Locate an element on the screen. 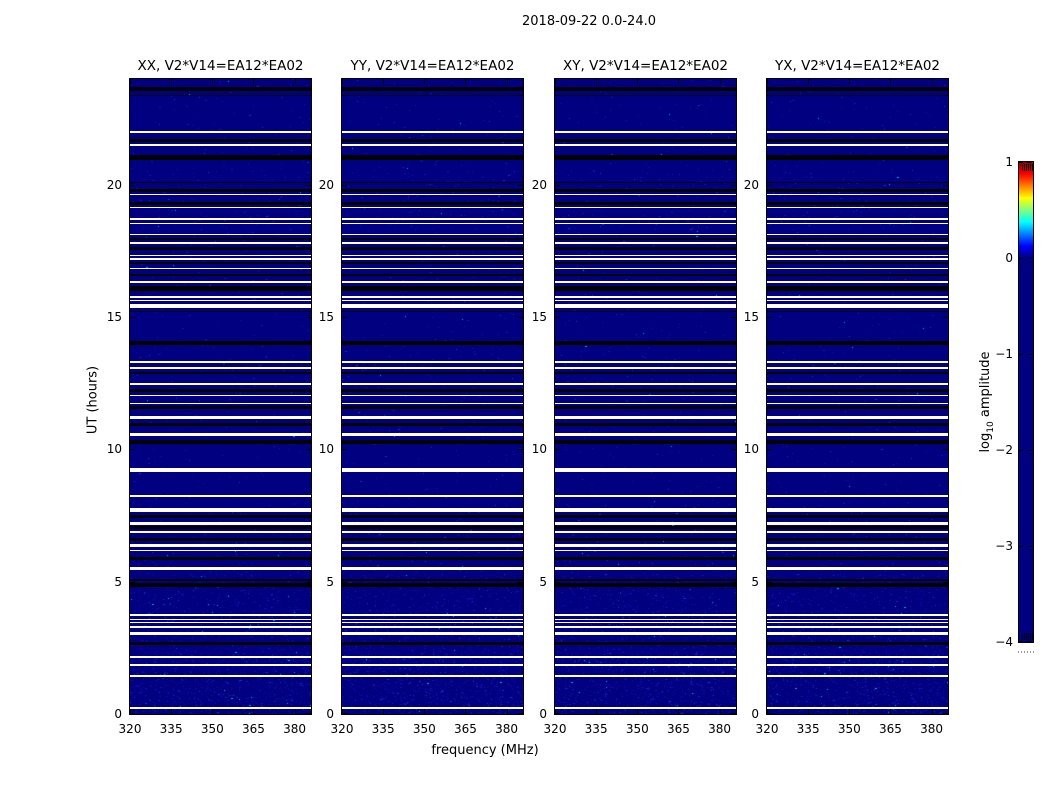  panel-title: YX, V2*V14=EA12*EA02 is located at coordinates (857, 66).